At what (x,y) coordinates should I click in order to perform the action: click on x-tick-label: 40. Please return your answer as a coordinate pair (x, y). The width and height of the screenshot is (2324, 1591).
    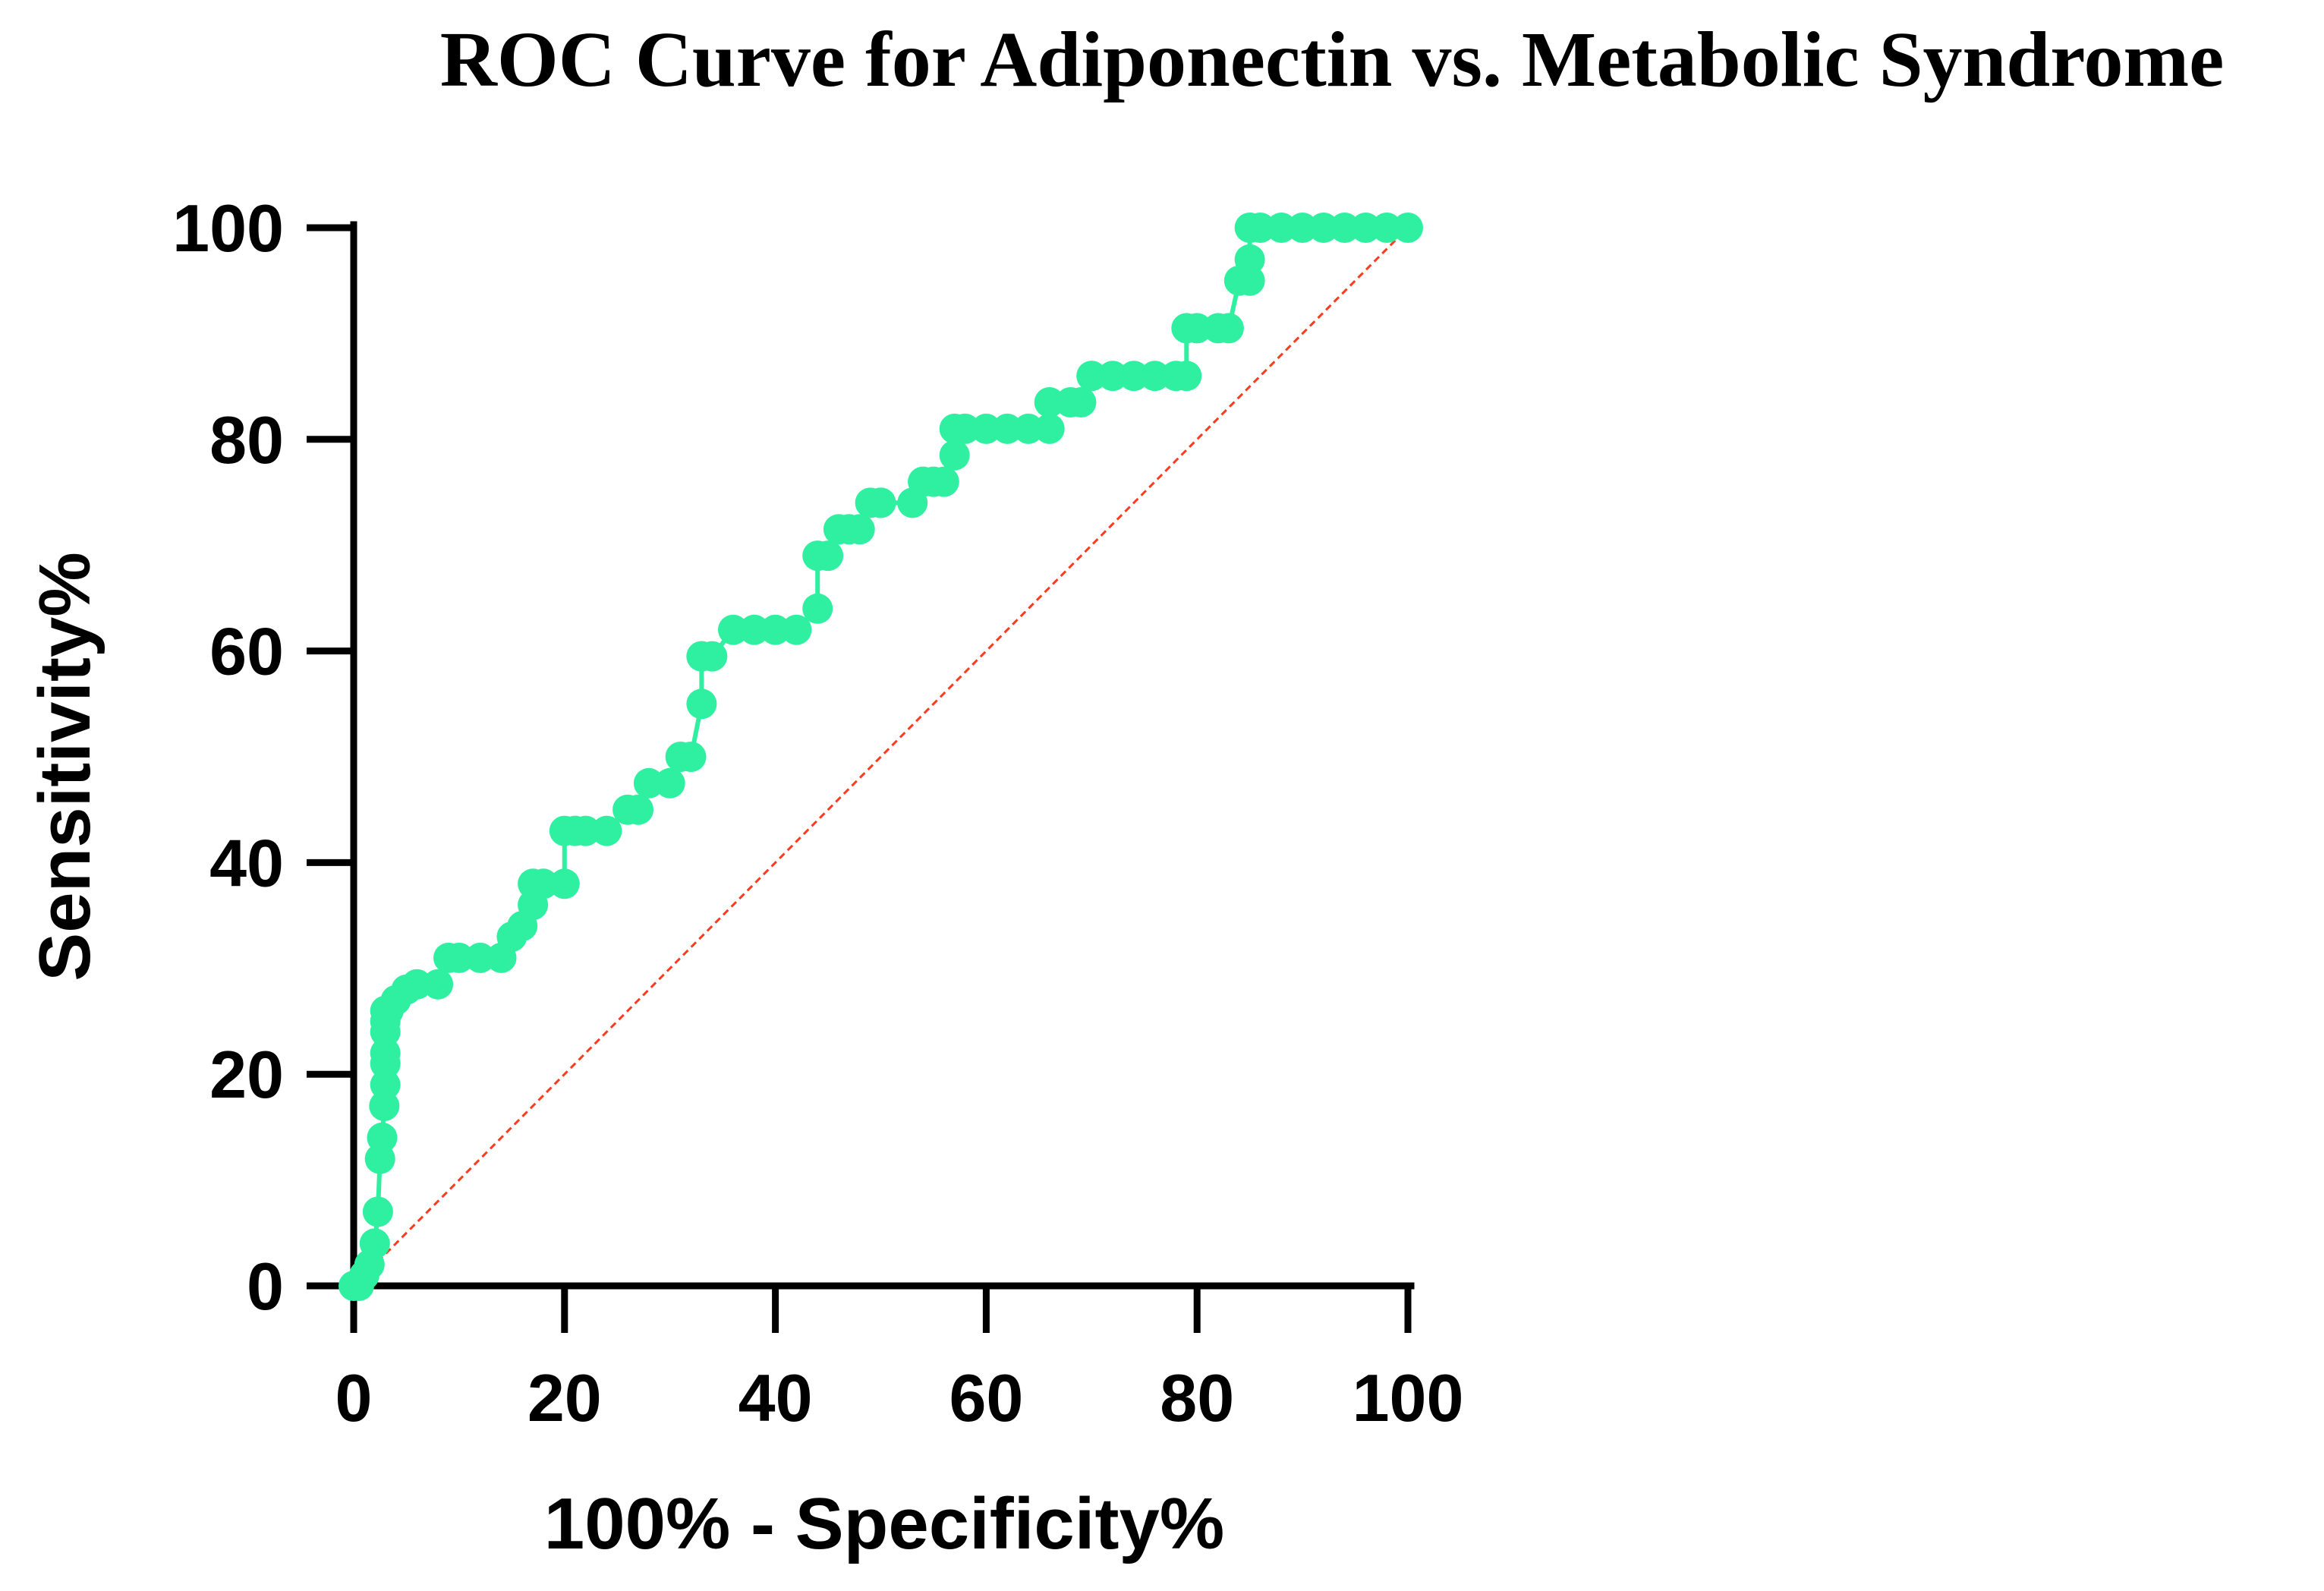
    Looking at the image, I should click on (776, 1397).